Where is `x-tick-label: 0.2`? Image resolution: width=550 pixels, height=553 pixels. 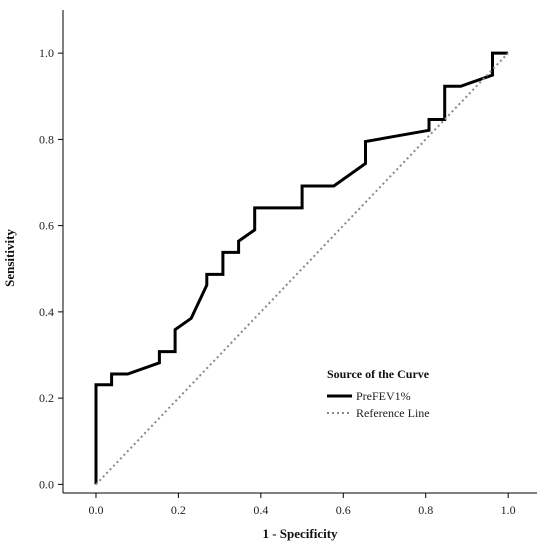
x-tick-label: 0.2 is located at coordinates (178, 510).